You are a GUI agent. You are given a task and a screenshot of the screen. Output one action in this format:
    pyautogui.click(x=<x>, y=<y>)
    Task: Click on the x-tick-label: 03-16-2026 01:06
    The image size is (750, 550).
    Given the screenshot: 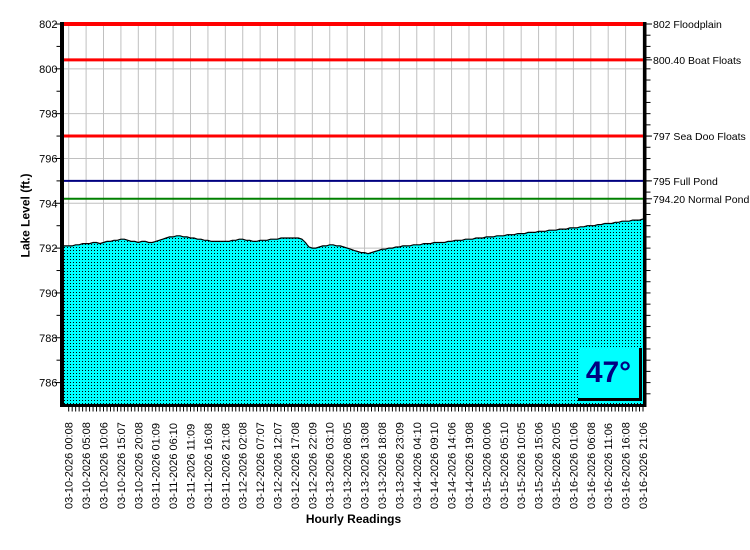 What is the action you would take?
    pyautogui.click(x=574, y=465)
    